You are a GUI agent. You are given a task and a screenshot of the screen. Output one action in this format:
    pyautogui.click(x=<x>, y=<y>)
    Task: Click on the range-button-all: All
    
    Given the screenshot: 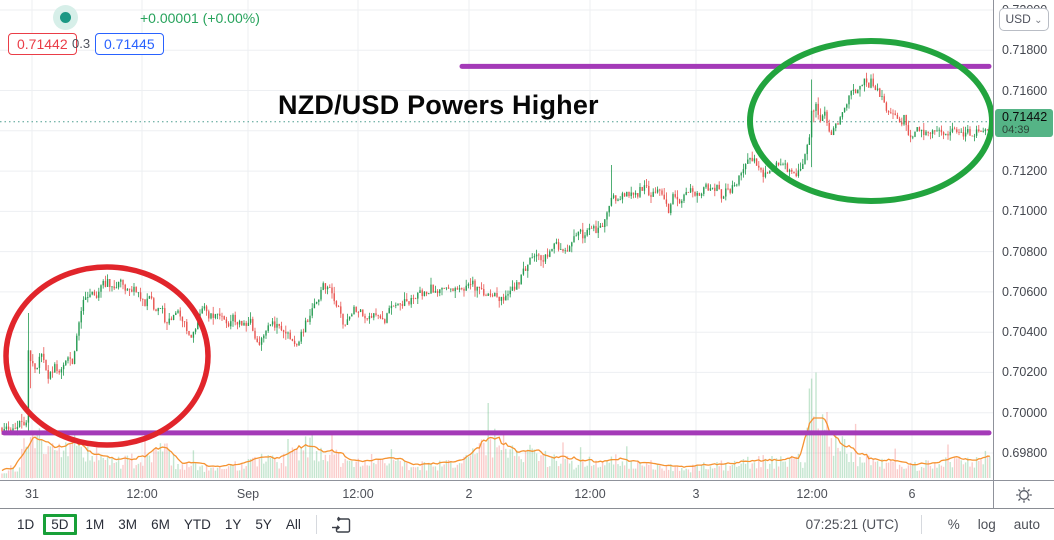 What is the action you would take?
    pyautogui.click(x=293, y=524)
    